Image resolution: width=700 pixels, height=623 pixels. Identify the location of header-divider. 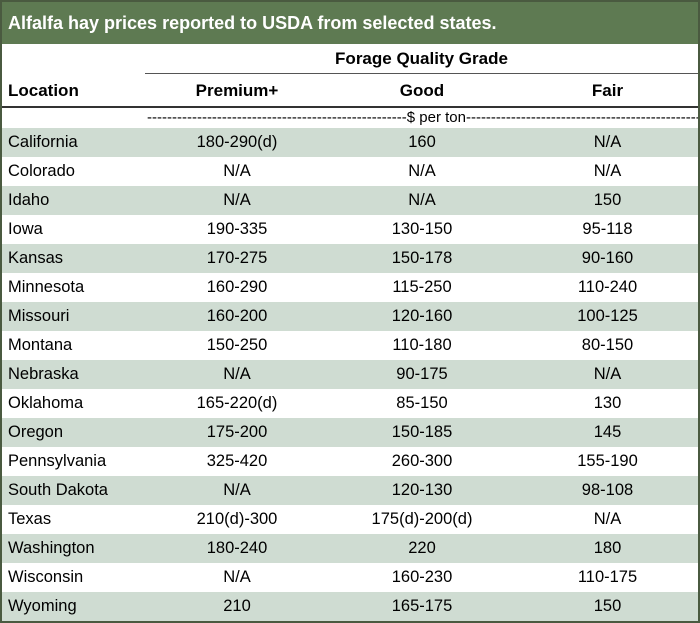
(350, 107).